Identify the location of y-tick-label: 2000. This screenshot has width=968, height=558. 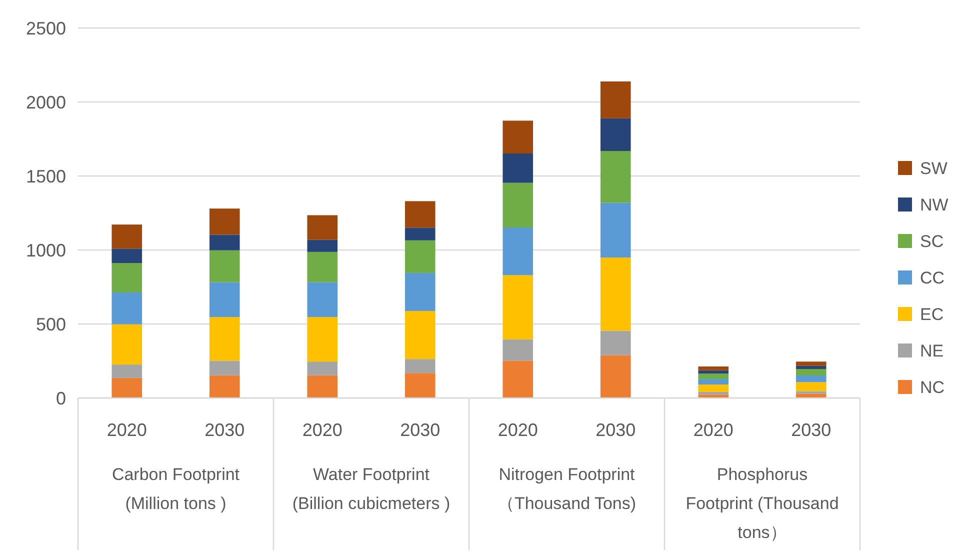
(46, 102).